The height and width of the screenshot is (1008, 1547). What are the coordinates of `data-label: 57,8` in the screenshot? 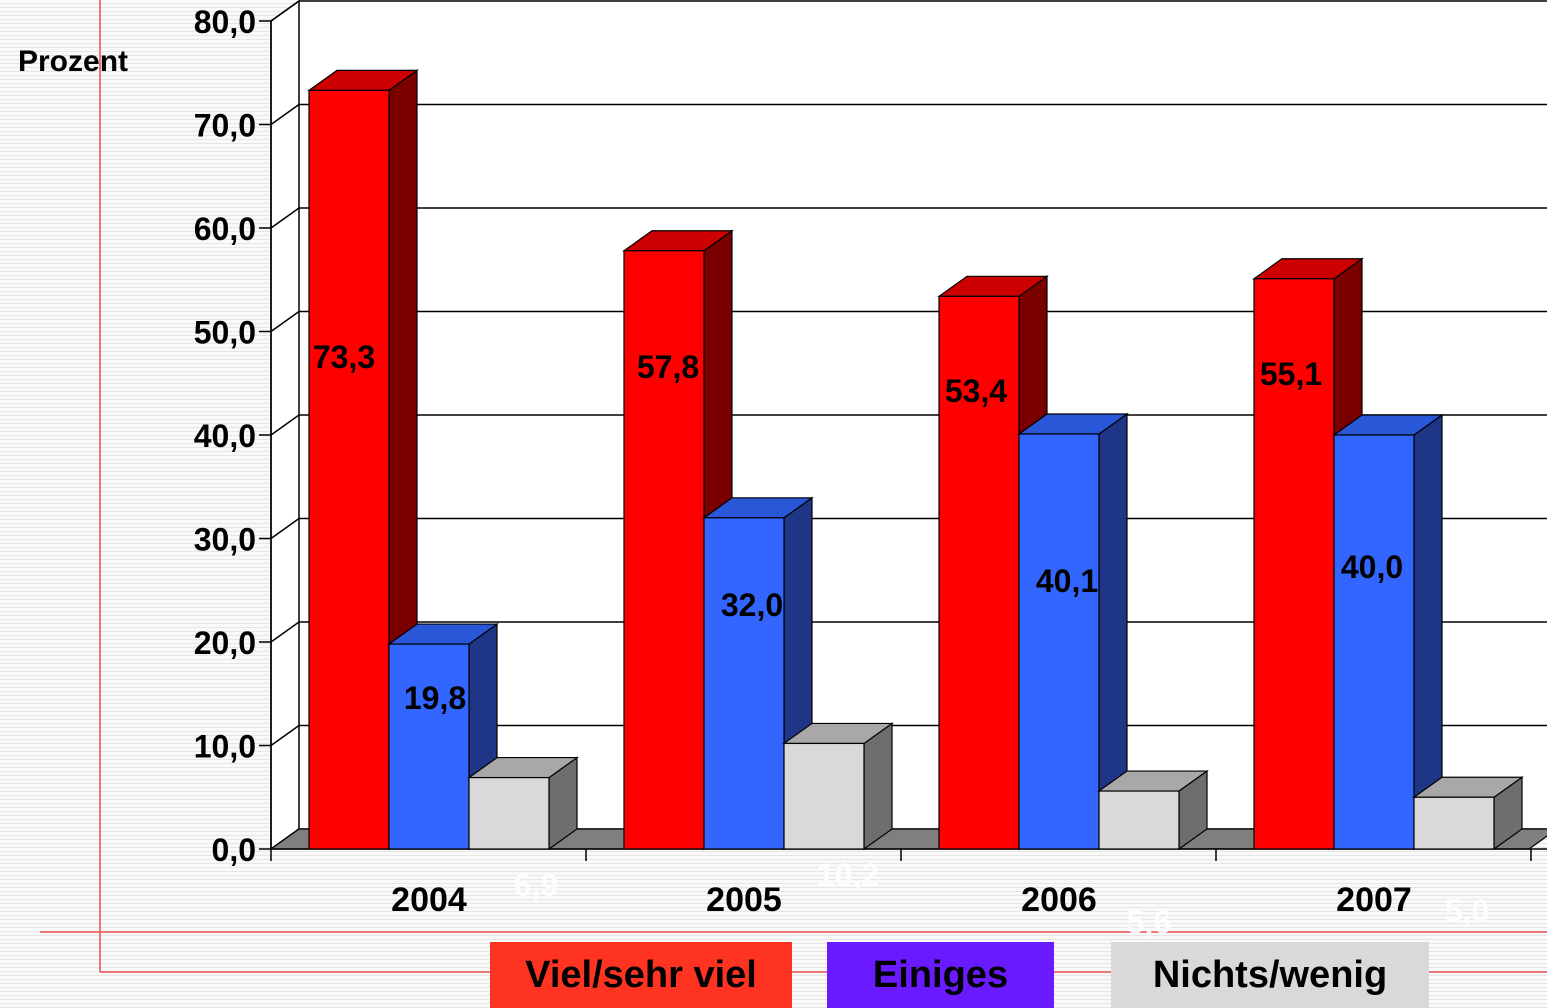 It's located at (668, 367).